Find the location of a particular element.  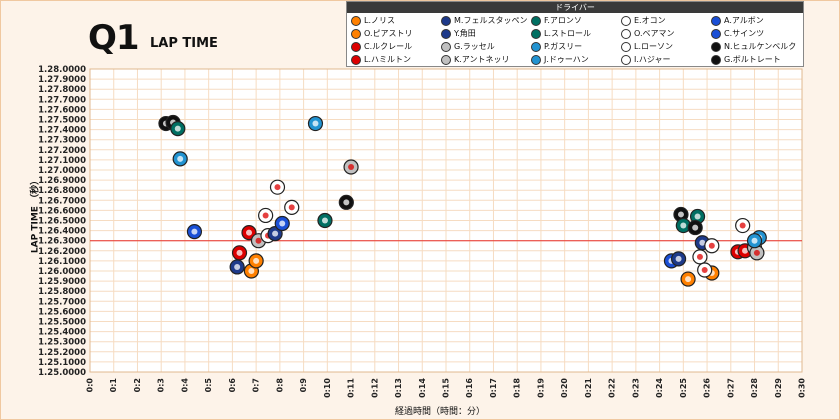

y-tick-label: 1.27.1000 is located at coordinates (62, 161).